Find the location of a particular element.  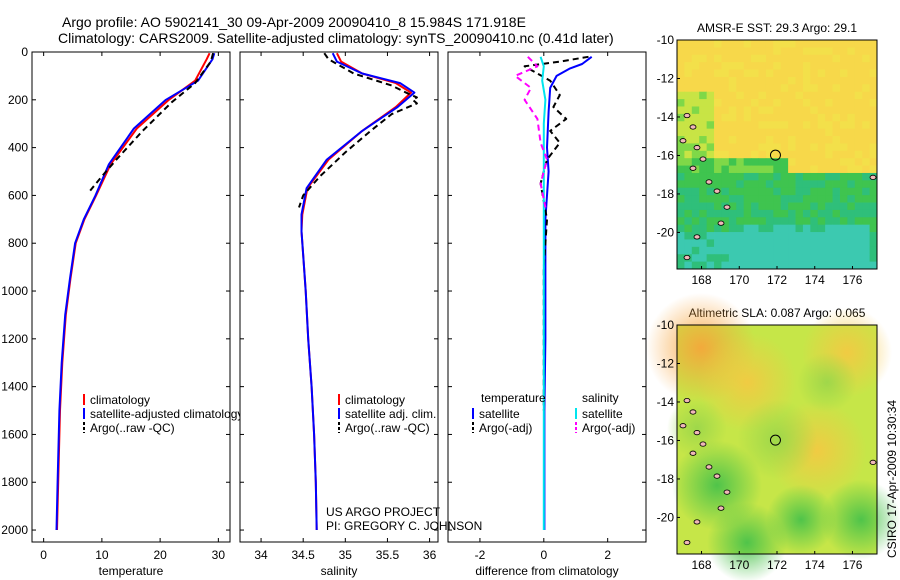

x-tick-label: 172 is located at coordinates (777, 280).